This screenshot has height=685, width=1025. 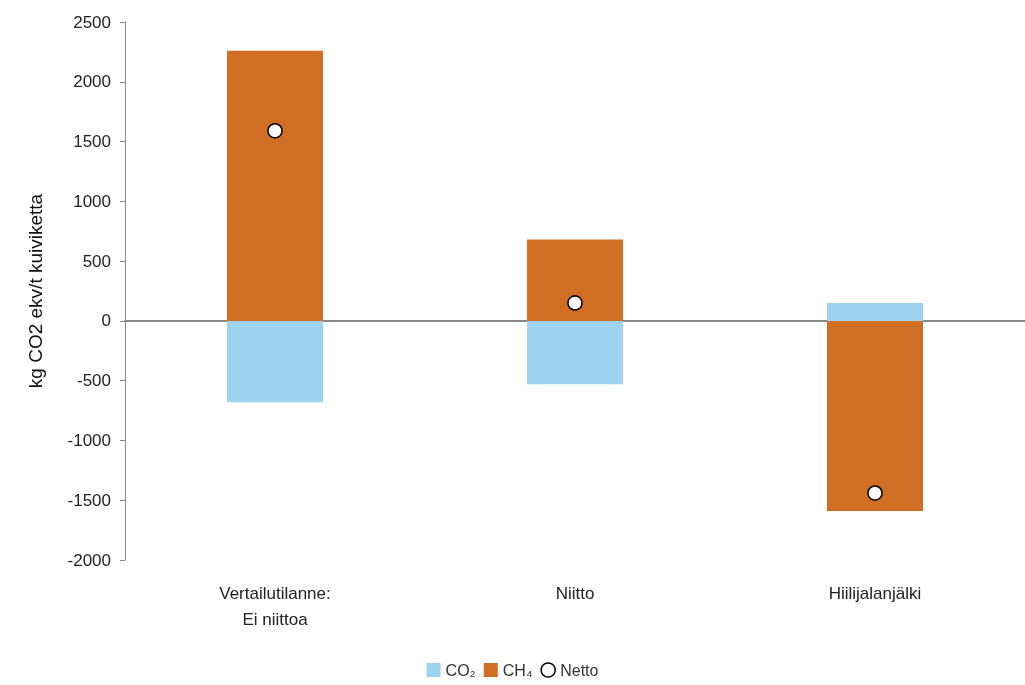 I want to click on legend-label: Netto, so click(x=579, y=670).